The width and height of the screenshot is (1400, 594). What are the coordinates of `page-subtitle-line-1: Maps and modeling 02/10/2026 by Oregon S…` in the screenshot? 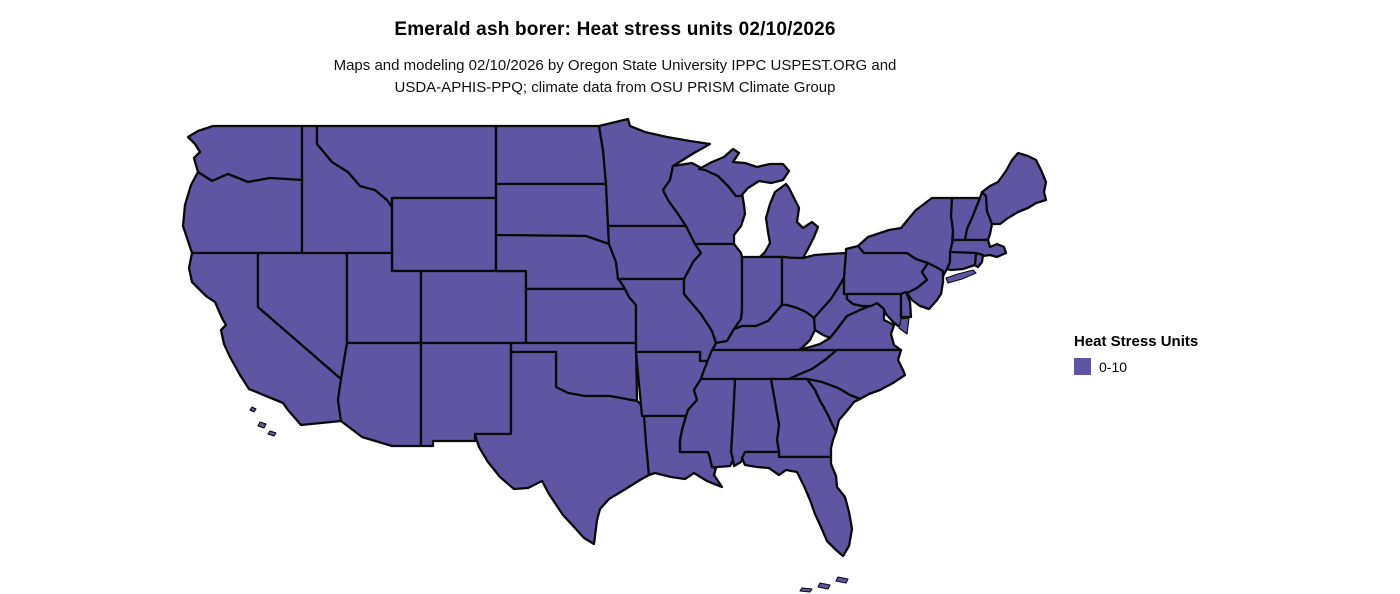 It's located at (615, 65).